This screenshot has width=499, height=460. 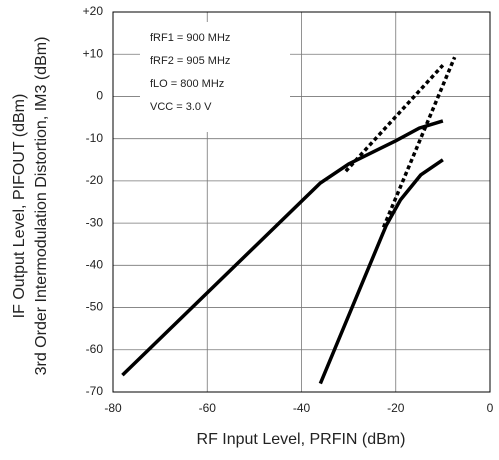 What do you see at coordinates (95, 349) in the screenshot?
I see `y-tick-label: -60` at bounding box center [95, 349].